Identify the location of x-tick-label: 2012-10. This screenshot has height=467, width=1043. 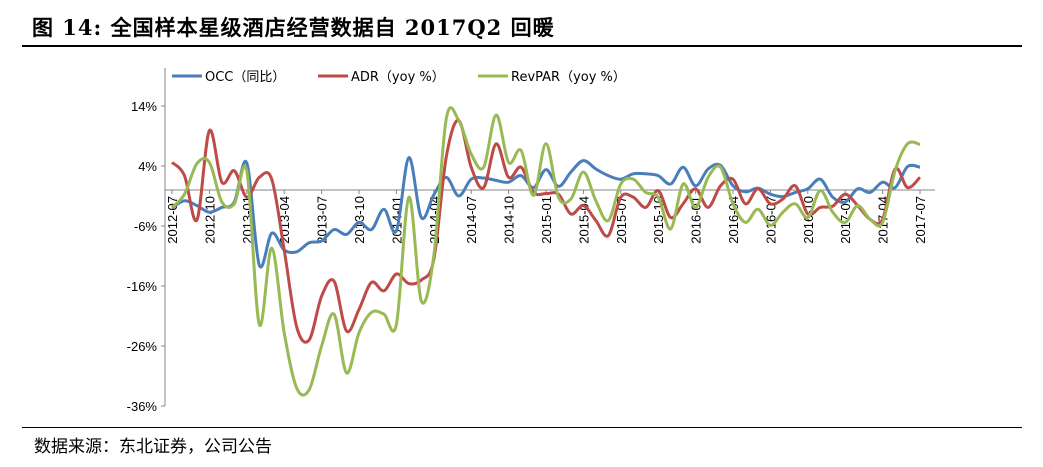
(209, 220).